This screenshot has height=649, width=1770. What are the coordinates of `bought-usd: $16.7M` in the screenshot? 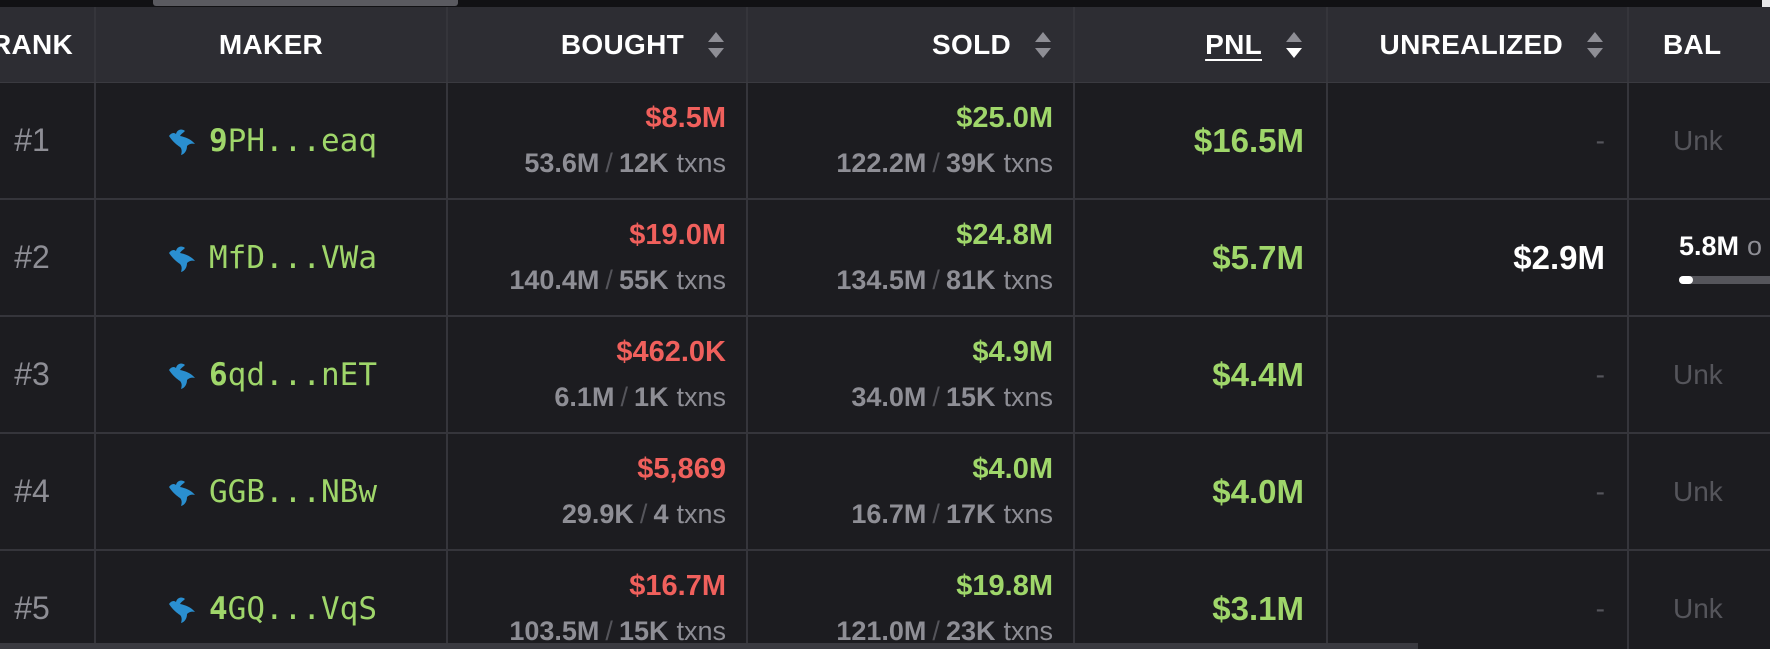 It's located at (677, 585).